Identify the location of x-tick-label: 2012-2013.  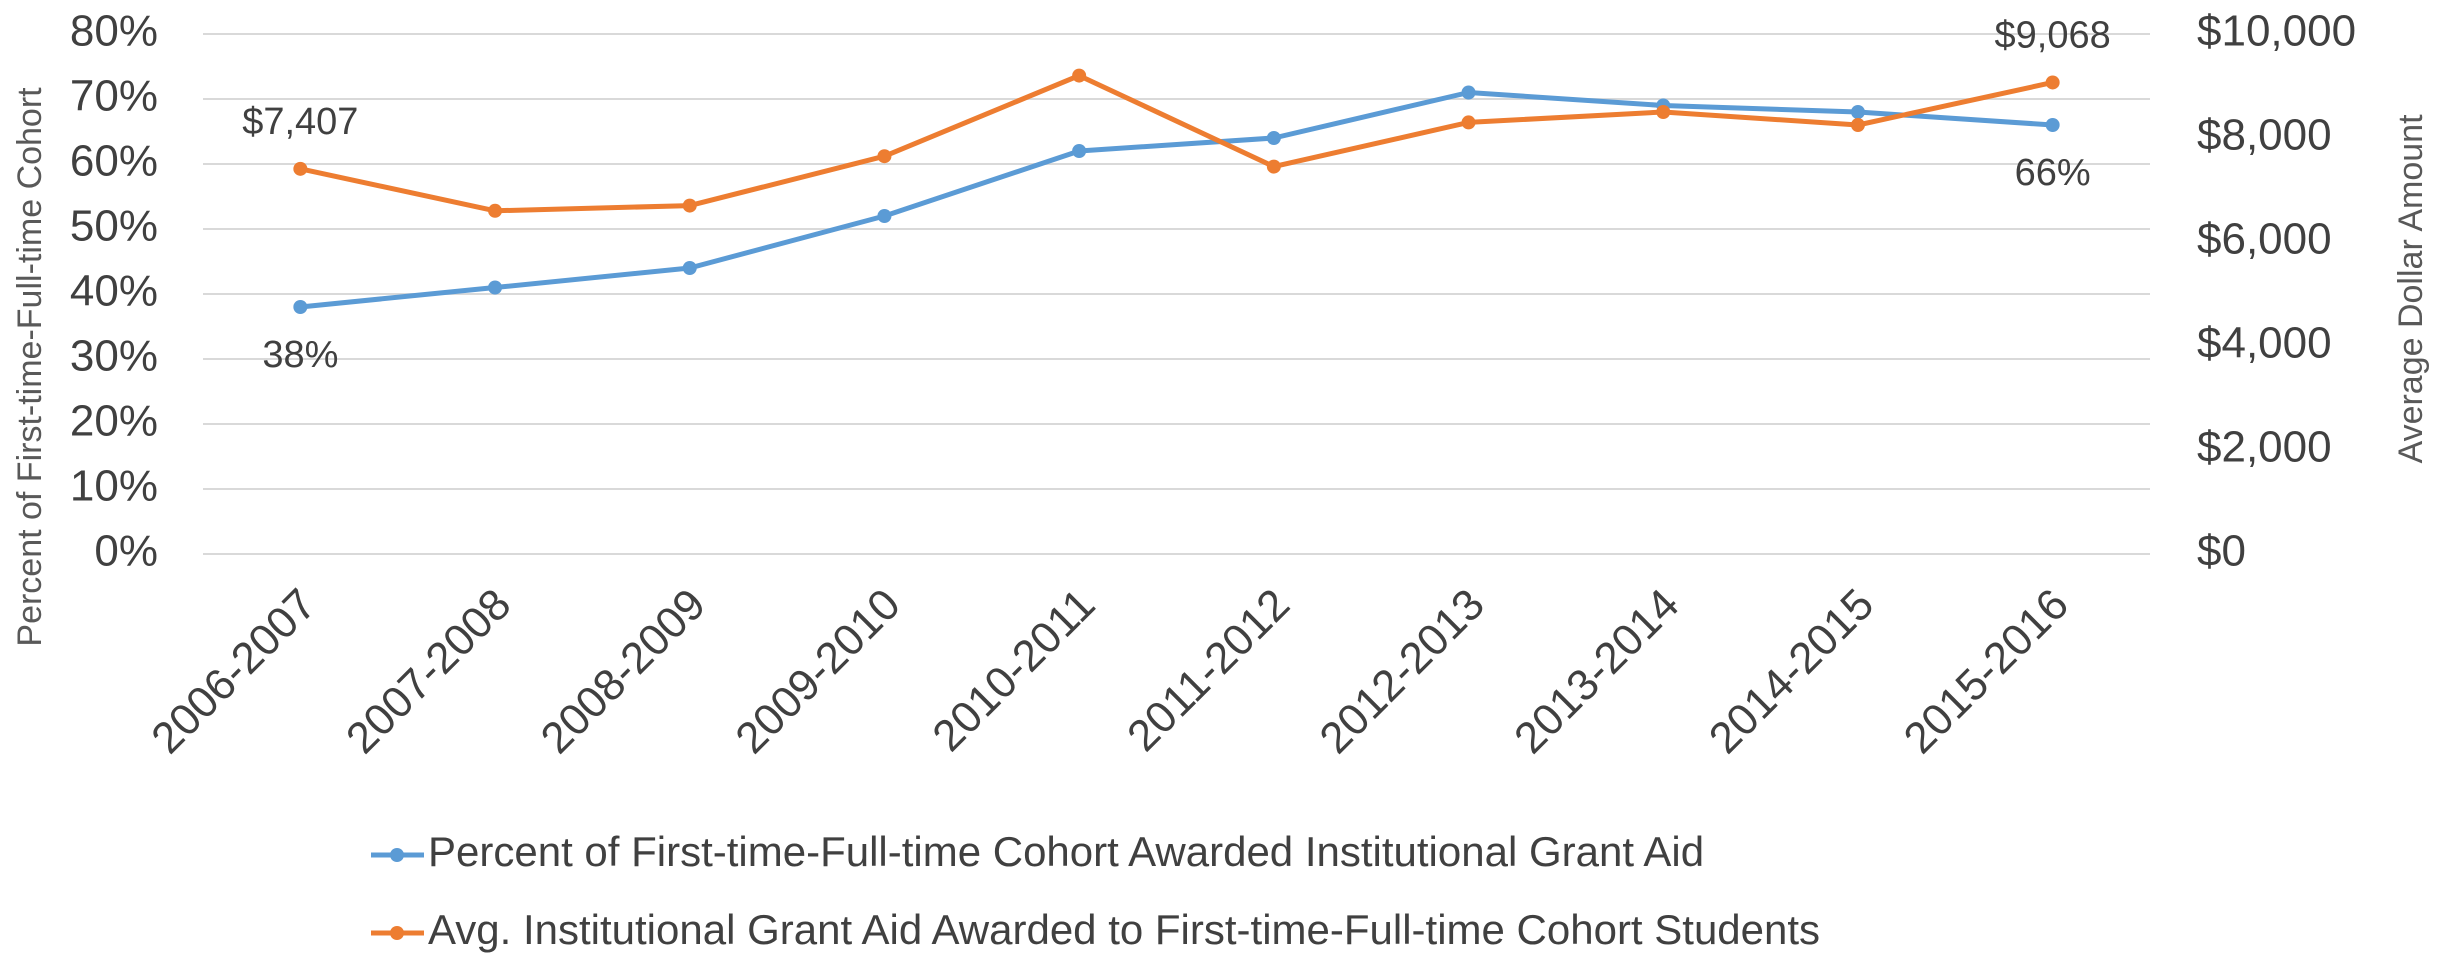
(1401, 671).